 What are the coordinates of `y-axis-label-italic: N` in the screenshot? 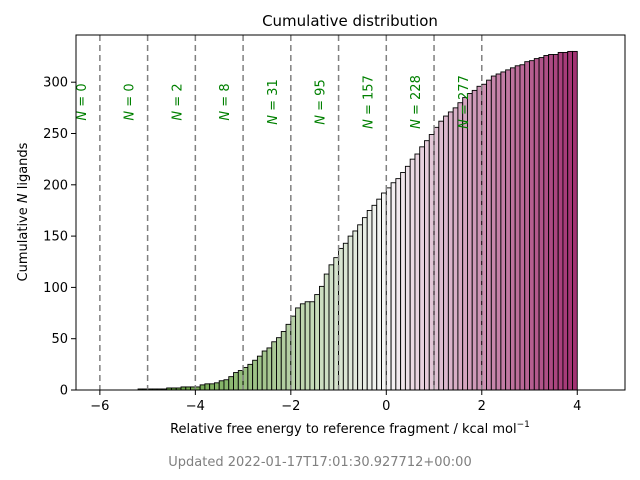 It's located at (23, 198).